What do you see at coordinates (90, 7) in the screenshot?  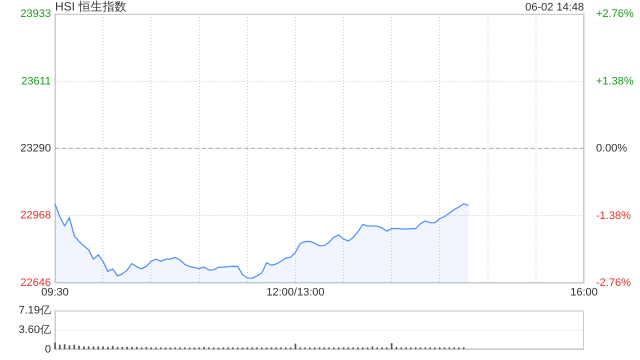 I see `chart-title: HSI 恒生指数` at bounding box center [90, 7].